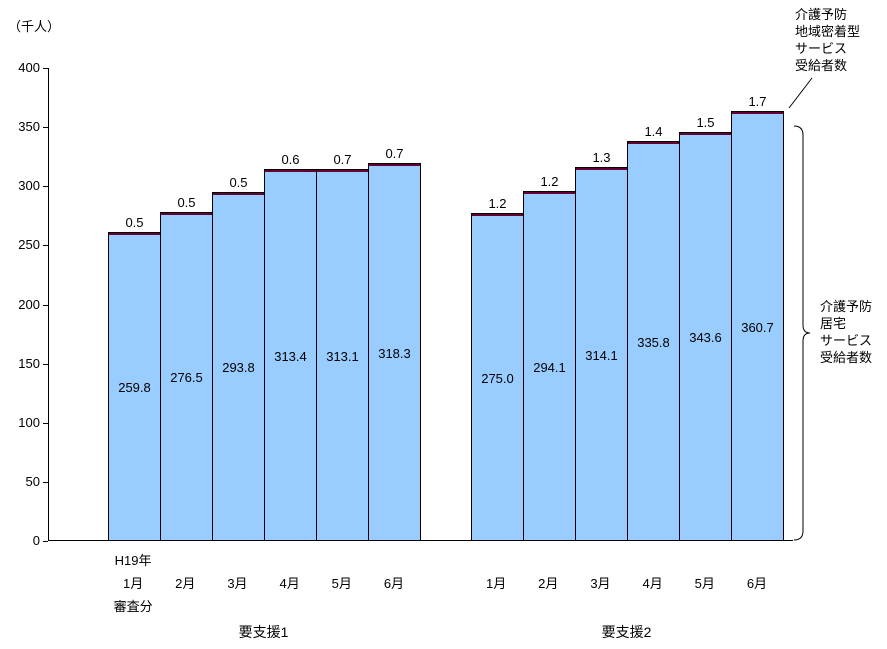  I want to click on bar-top-value-label: 1.2, so click(497, 203).